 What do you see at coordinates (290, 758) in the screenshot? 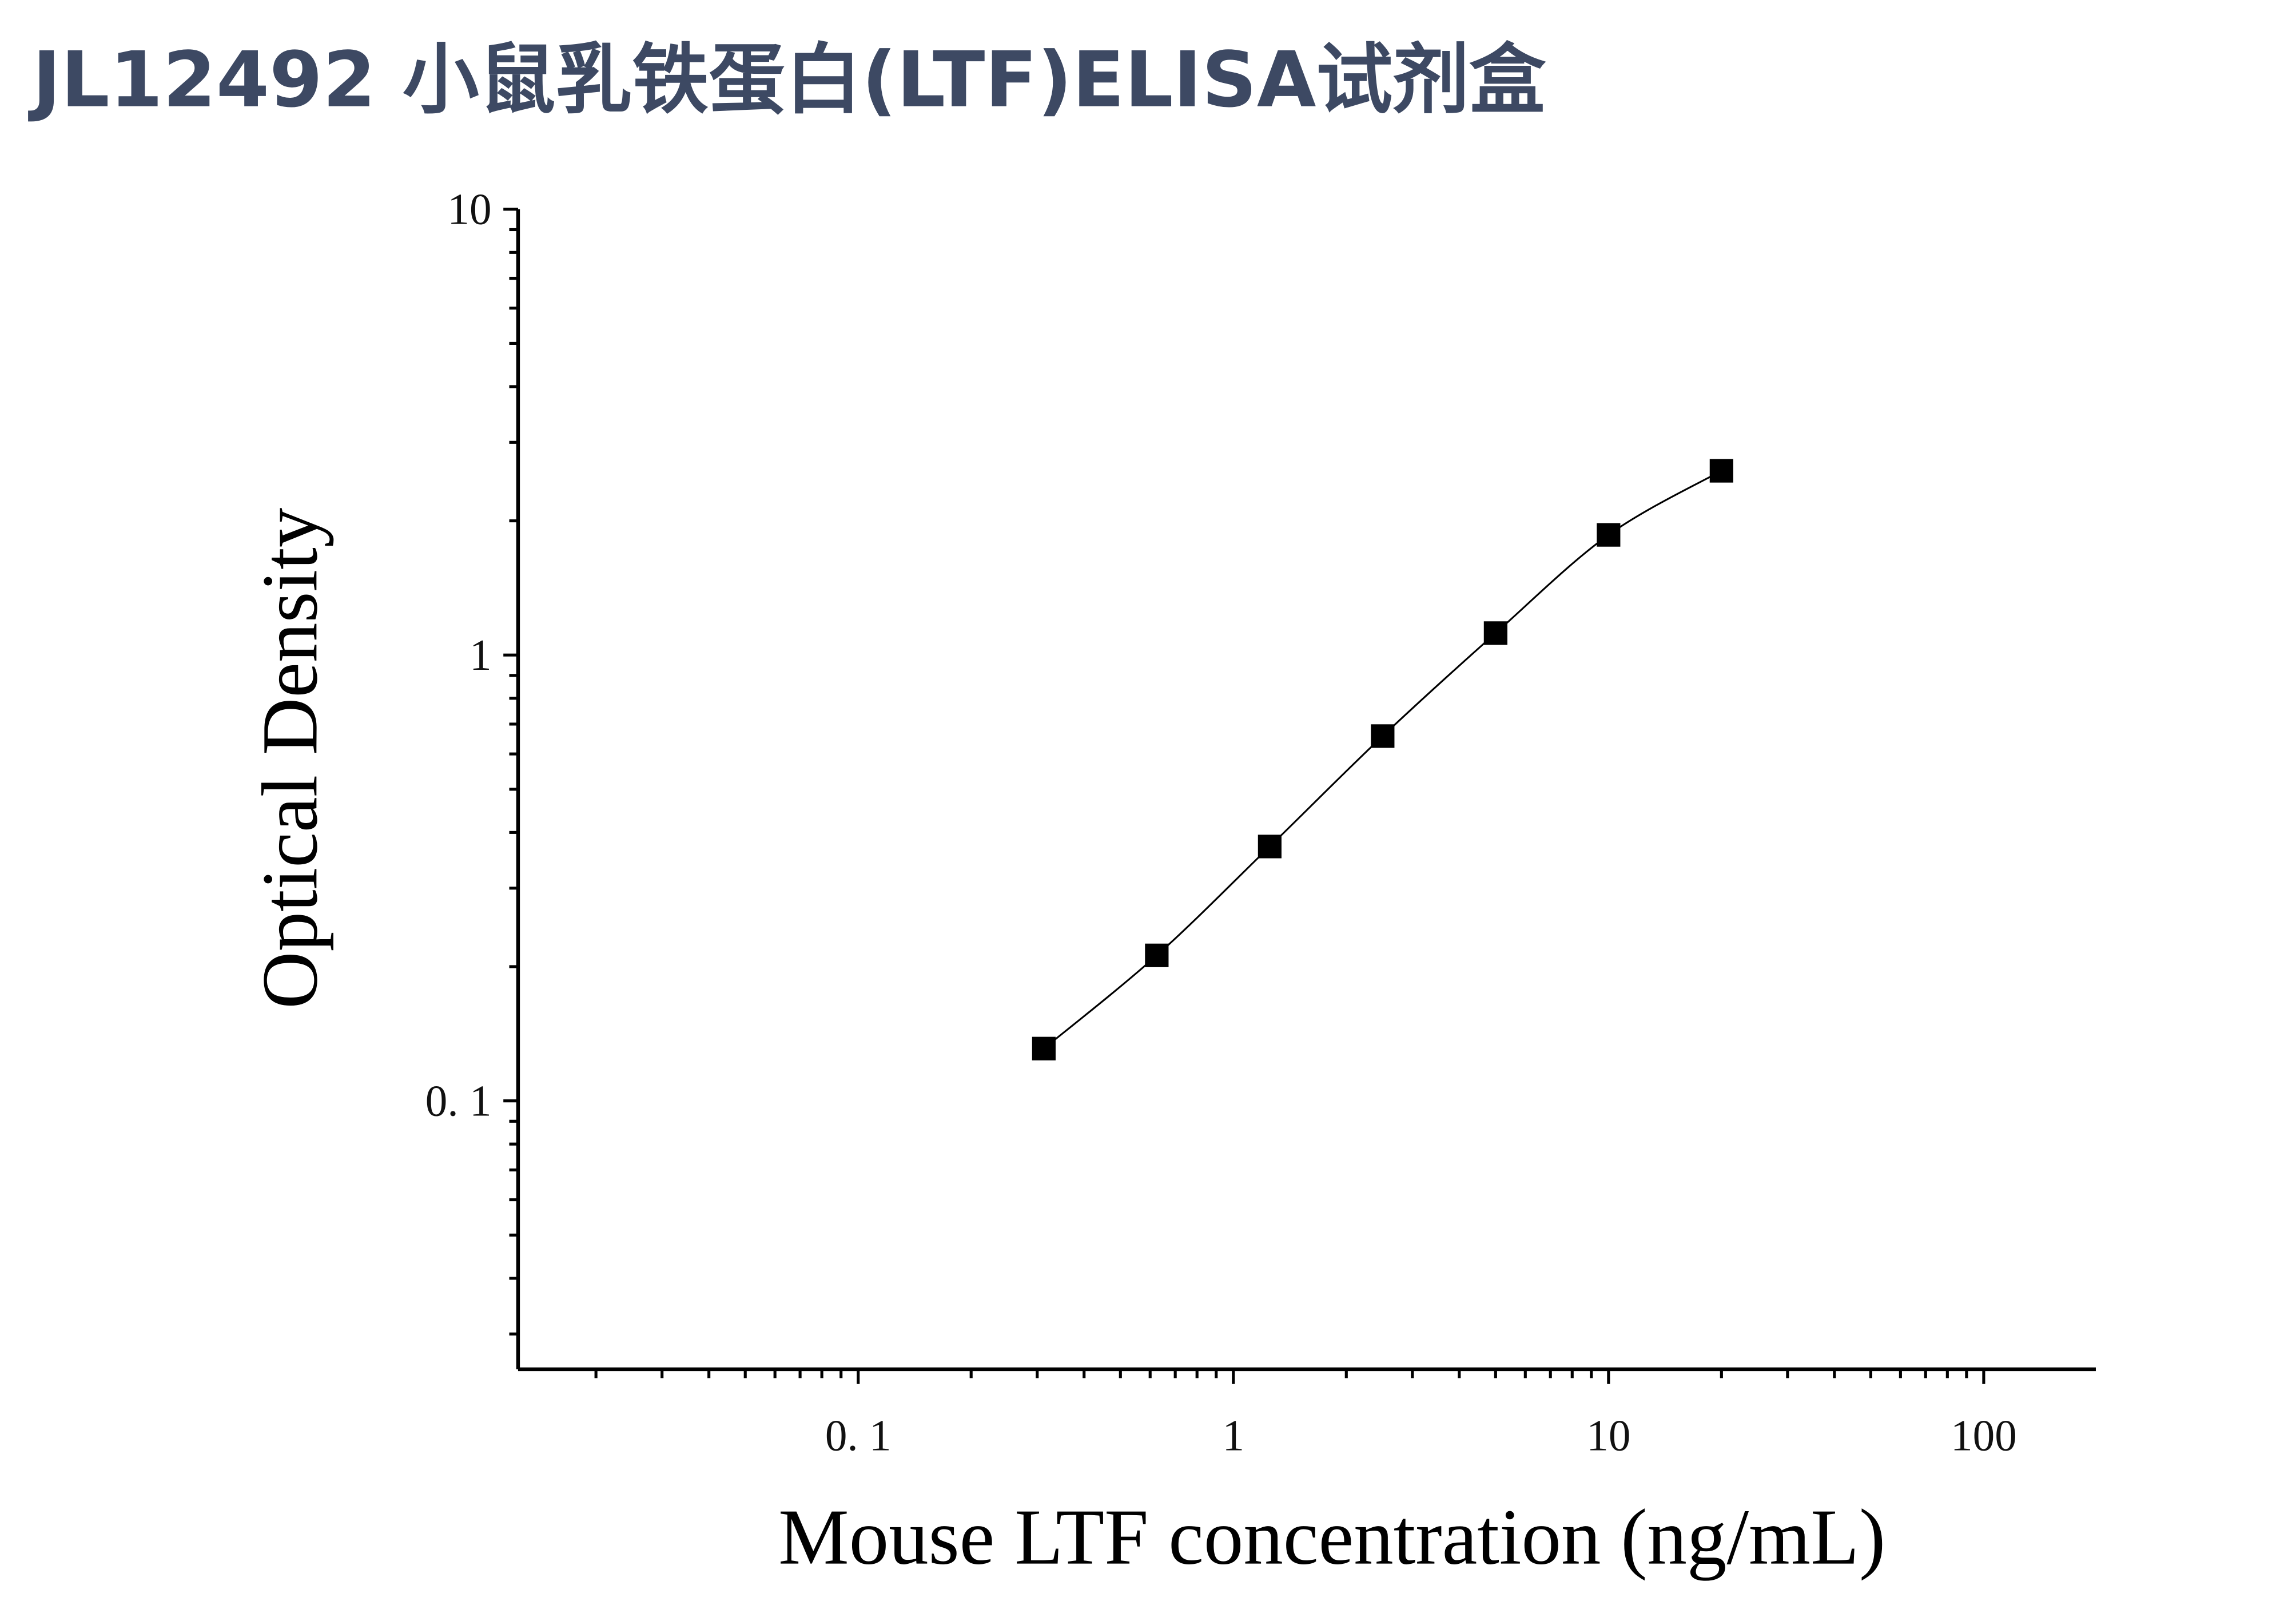
I see `y-axis-label: Optical Density` at bounding box center [290, 758].